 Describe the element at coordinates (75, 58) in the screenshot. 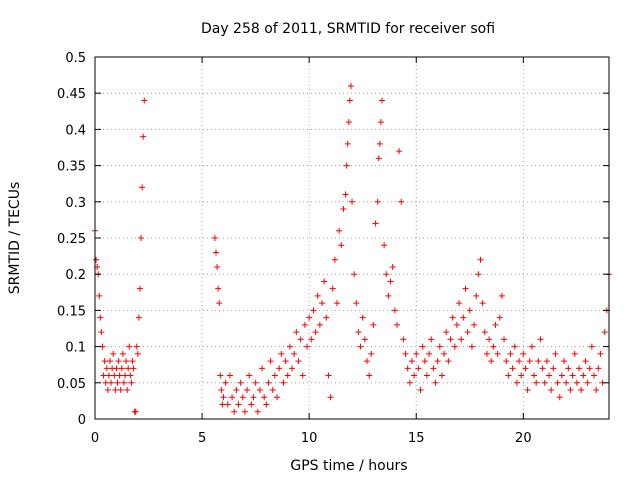

I see `y-tick-label: 0.5` at that location.